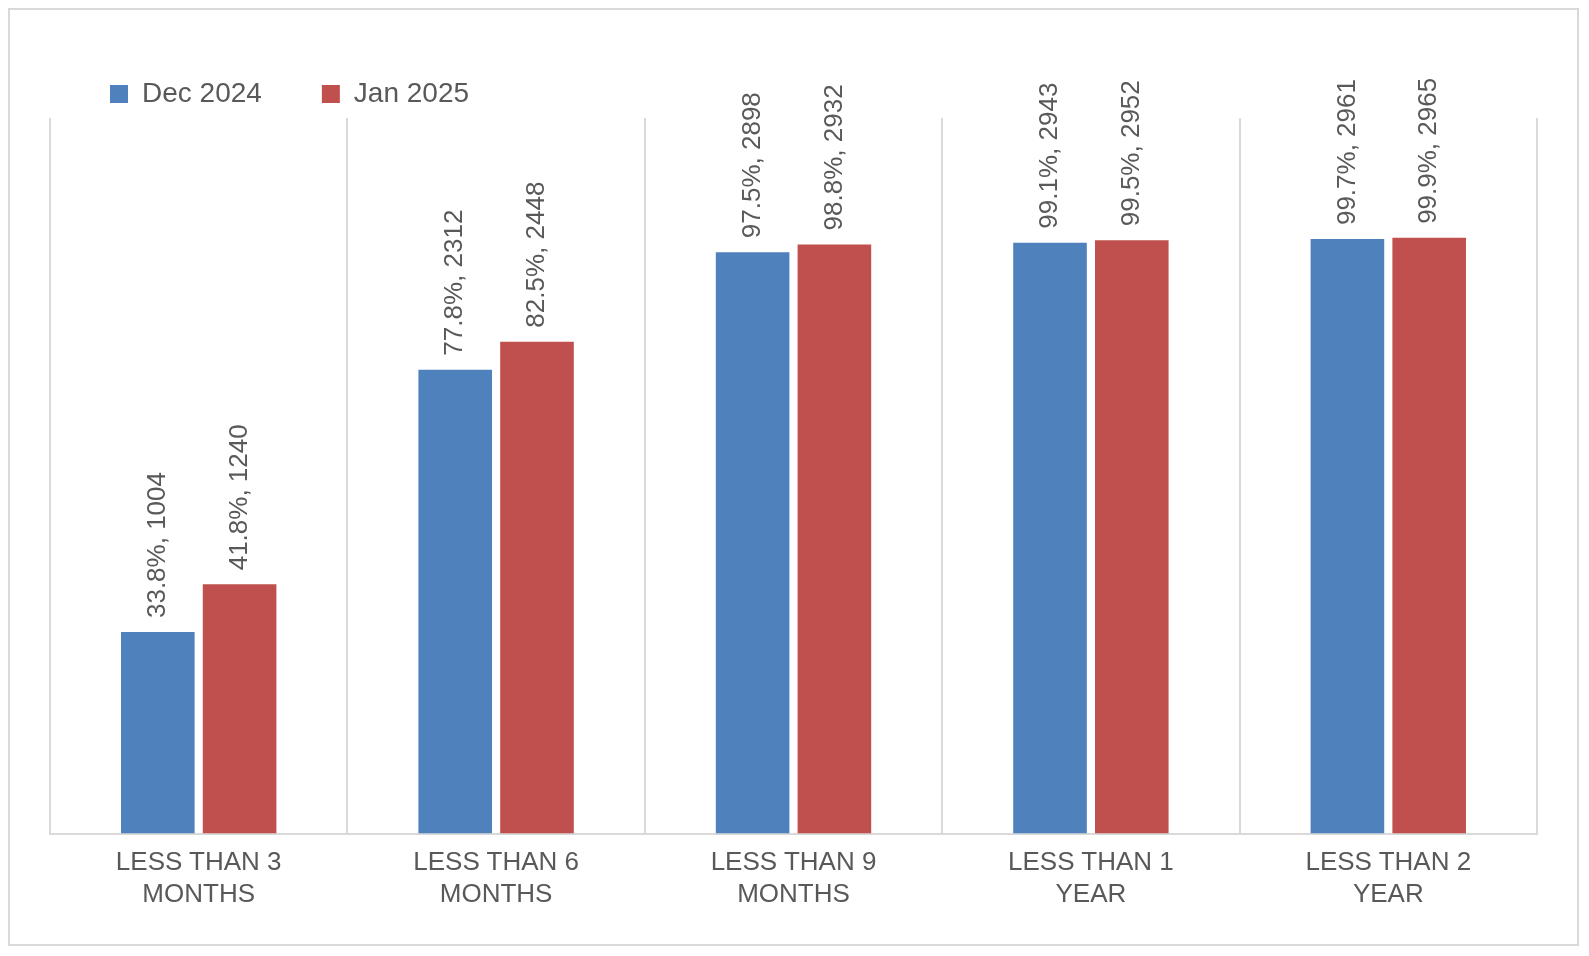 The width and height of the screenshot is (1589, 956). Describe the element at coordinates (411, 92) in the screenshot. I see `legend-label: Jan 2025` at that location.